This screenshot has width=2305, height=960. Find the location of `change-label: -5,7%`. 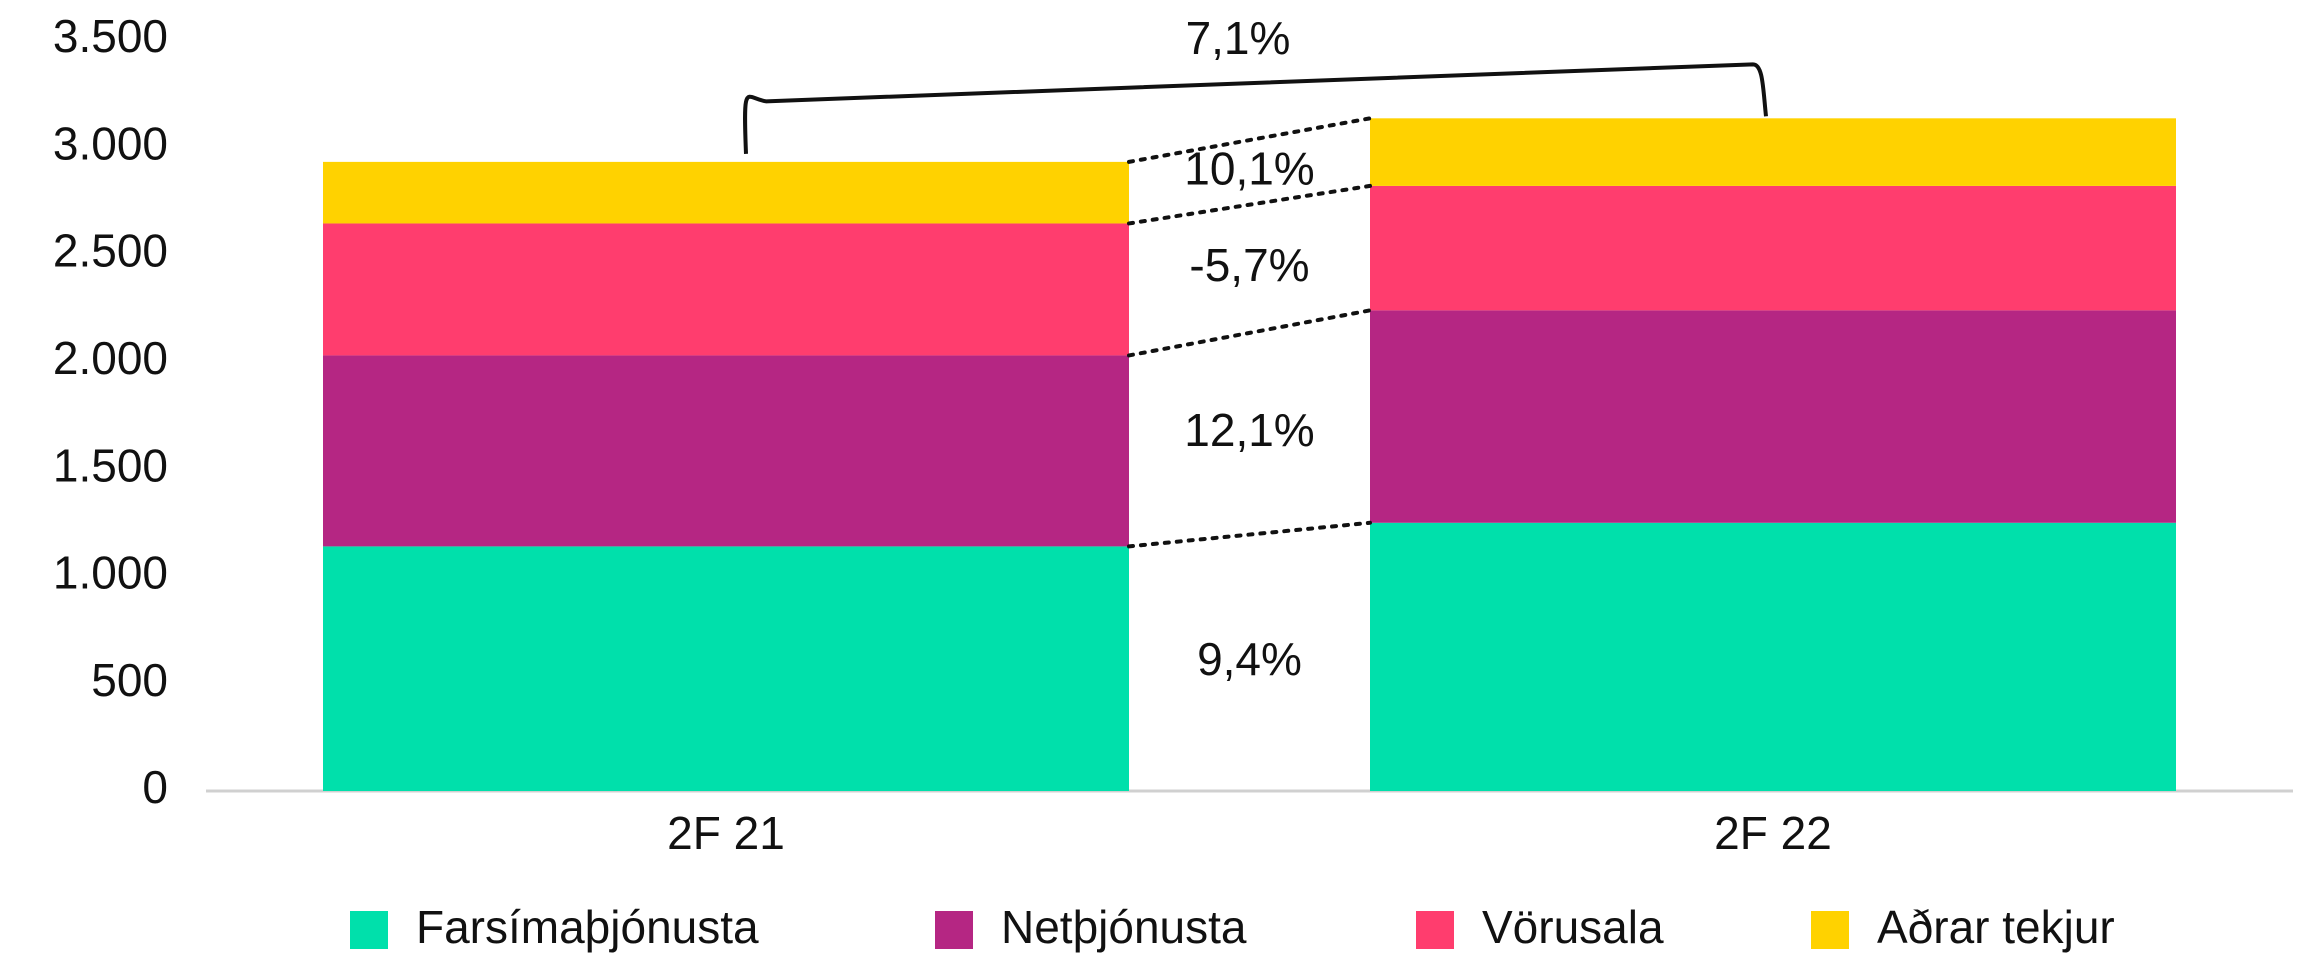

change-label: -5,7% is located at coordinates (1249, 265).